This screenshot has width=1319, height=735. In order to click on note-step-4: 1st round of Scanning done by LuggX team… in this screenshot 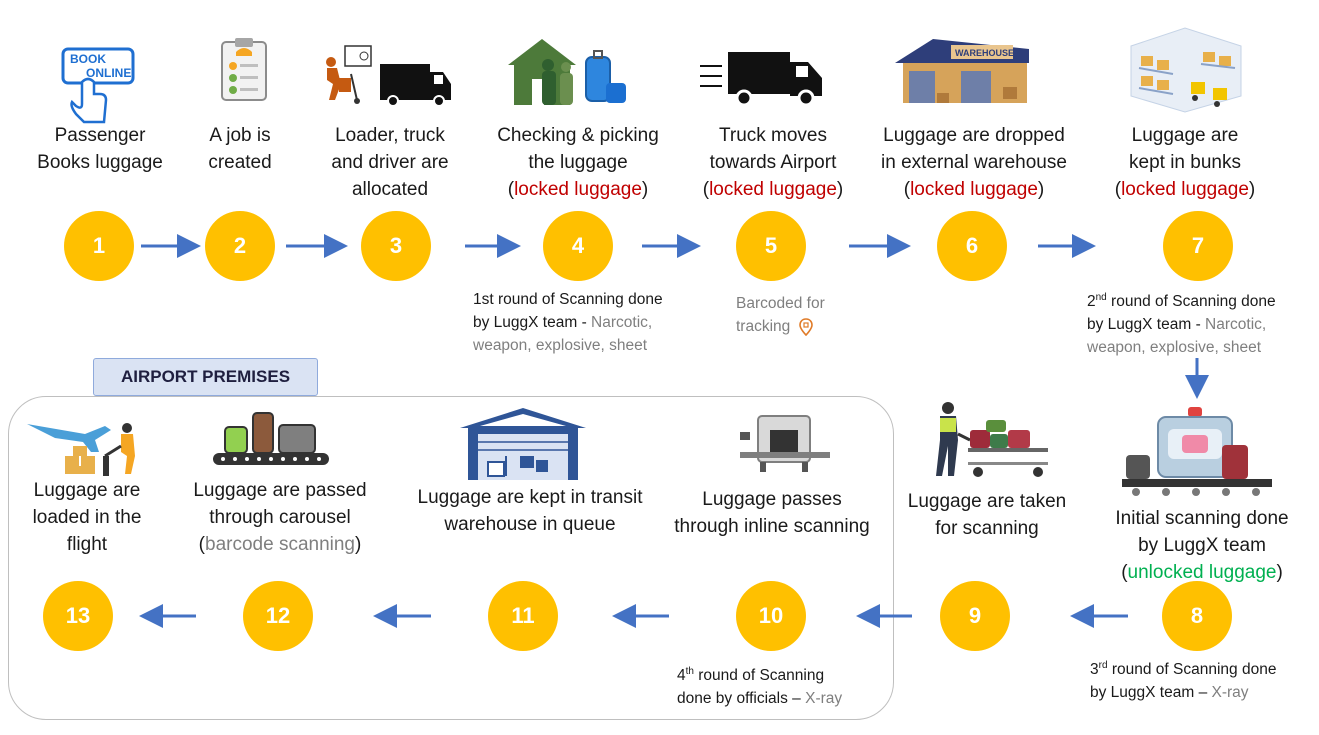, I will do `click(568, 322)`.